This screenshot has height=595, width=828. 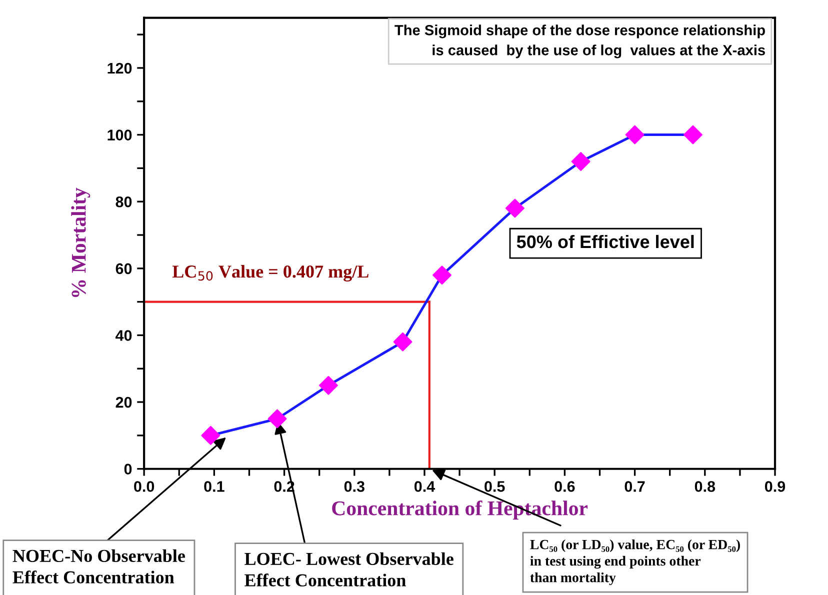 What do you see at coordinates (124, 402) in the screenshot?
I see `y-tick-label: 20` at bounding box center [124, 402].